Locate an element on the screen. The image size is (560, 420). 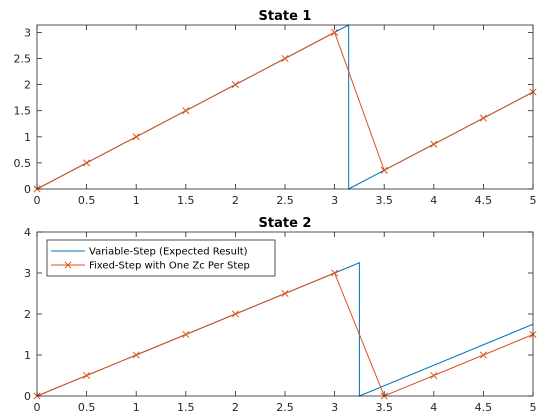
legend-entry: Variable-Step (Expected Result) is located at coordinates (168, 252).